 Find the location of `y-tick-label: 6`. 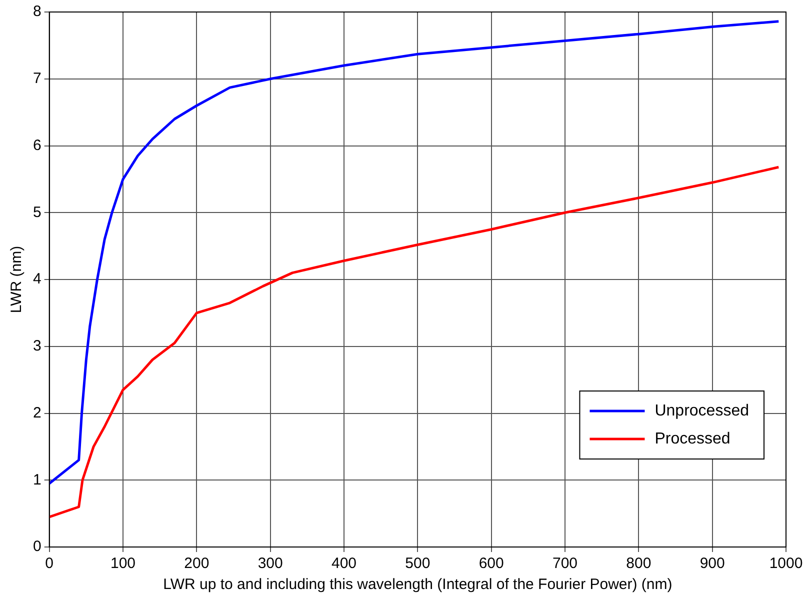

y-tick-label: 6 is located at coordinates (37, 145).